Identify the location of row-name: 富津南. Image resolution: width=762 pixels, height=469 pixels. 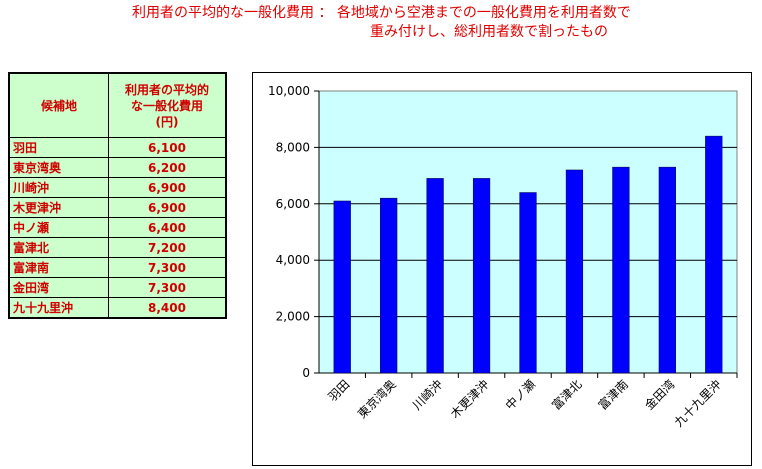
(58, 267).